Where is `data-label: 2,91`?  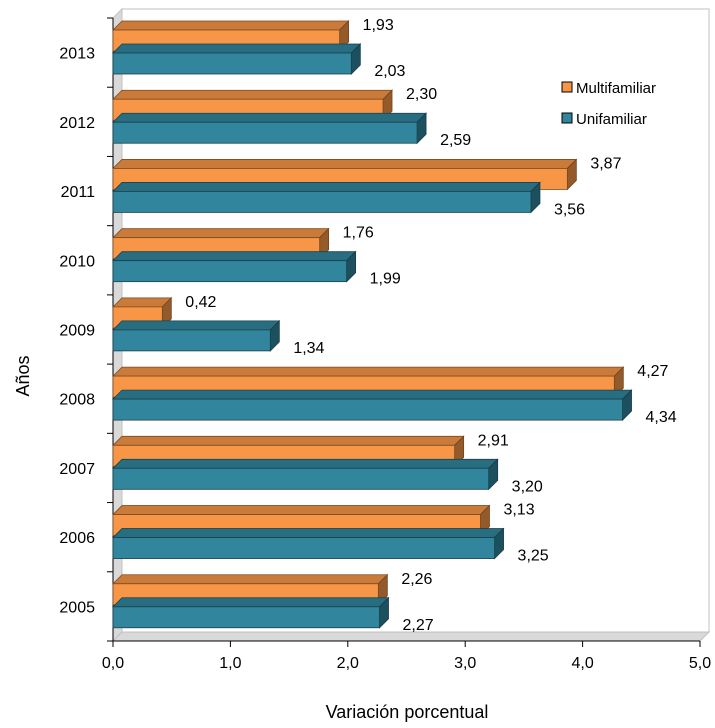
data-label: 2,91 is located at coordinates (493, 440).